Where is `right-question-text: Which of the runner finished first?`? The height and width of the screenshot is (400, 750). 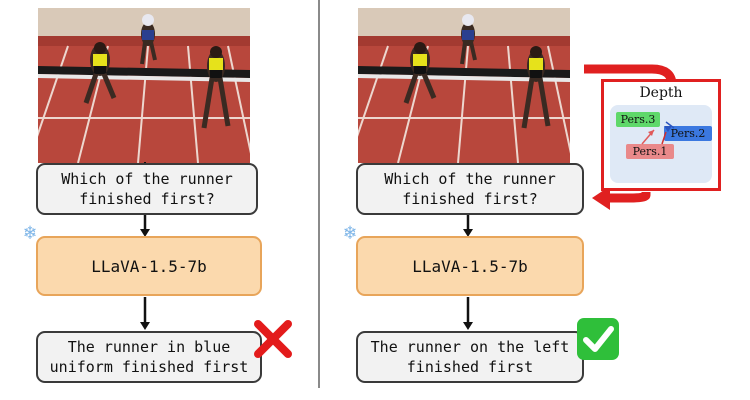
right-question-text: Which of the runner finished first? is located at coordinates (470, 189).